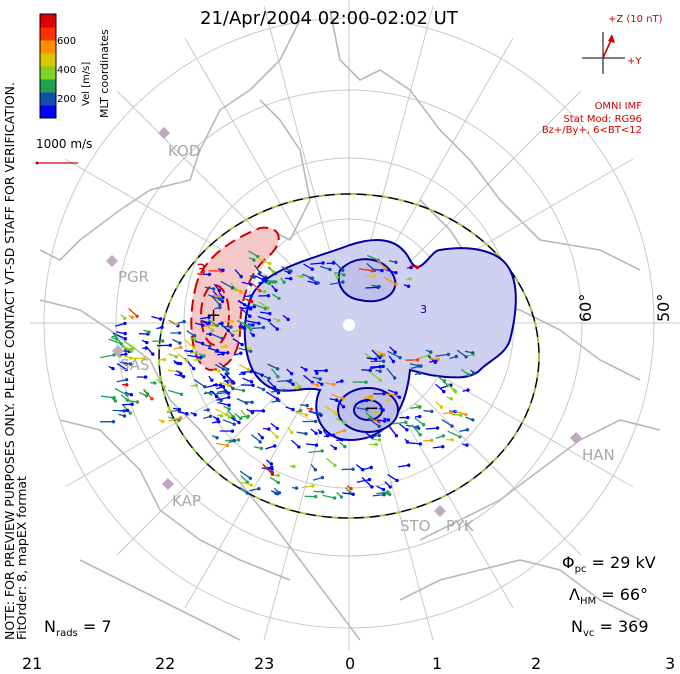 This screenshot has width=680, height=674. What do you see at coordinates (603, 53) in the screenshot?
I see `imf-clock` at bounding box center [603, 53].